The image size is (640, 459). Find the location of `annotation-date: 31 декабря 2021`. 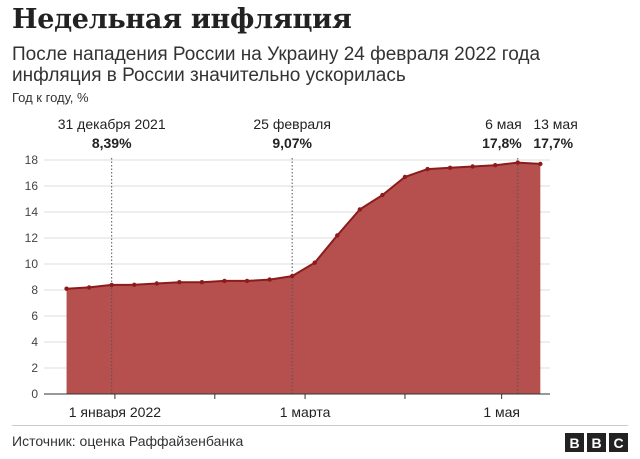

annotation-date: 31 декабря 2021 is located at coordinates (112, 124).